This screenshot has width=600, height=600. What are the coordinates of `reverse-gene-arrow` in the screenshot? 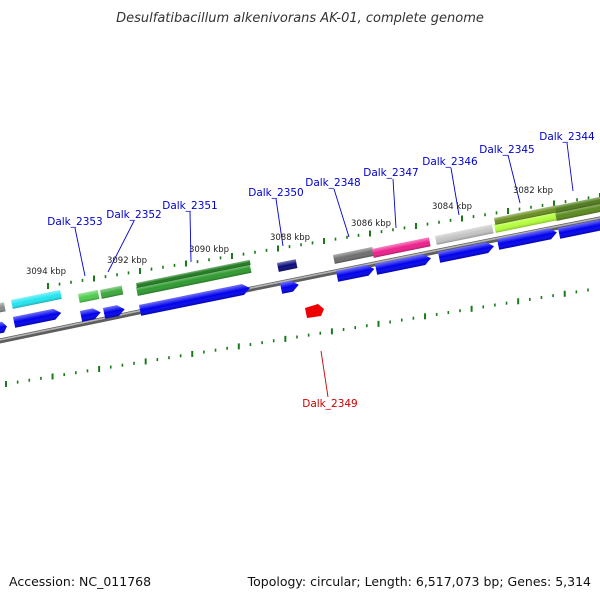 It's located at (314, 311).